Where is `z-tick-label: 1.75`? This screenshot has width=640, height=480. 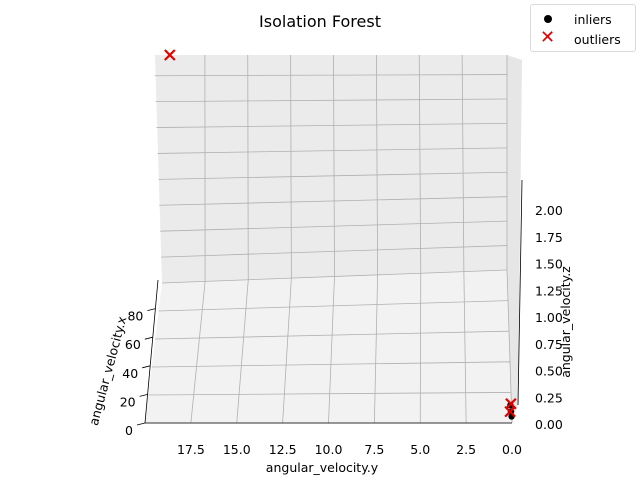 z-tick-label: 1.75 is located at coordinates (549, 237).